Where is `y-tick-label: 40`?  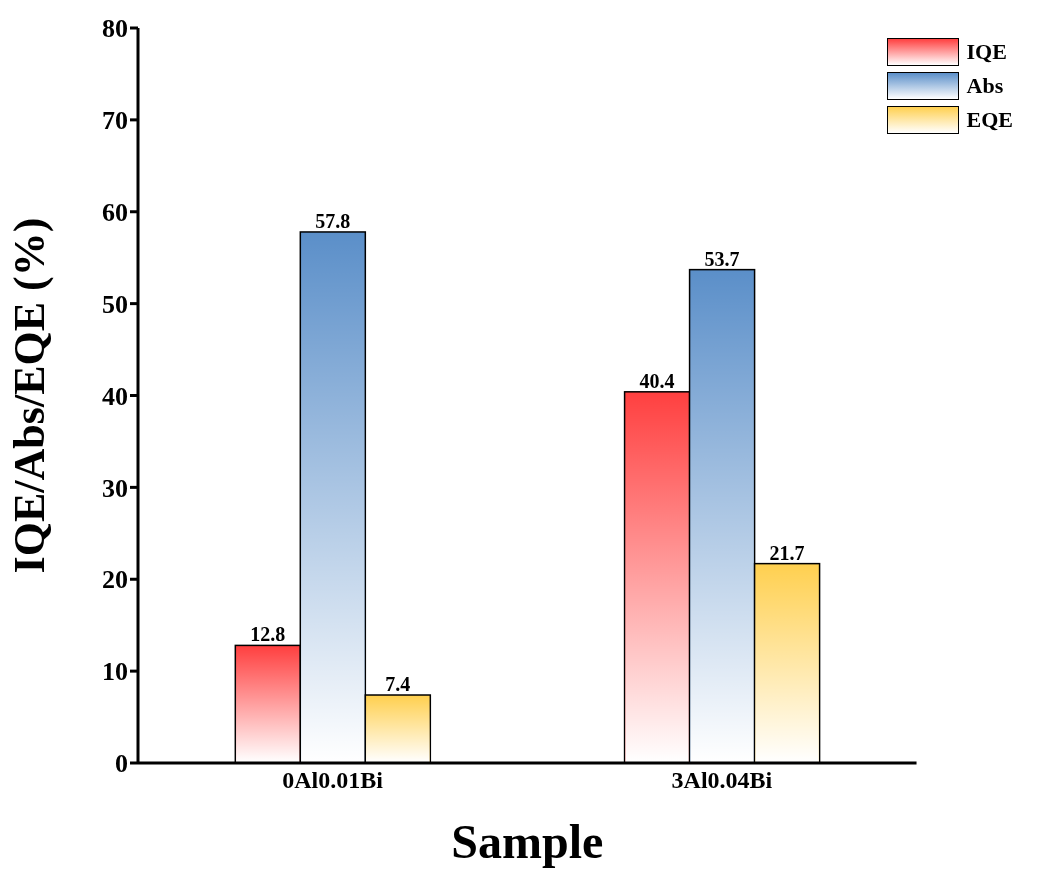 y-tick-label: 40 is located at coordinates (115, 396).